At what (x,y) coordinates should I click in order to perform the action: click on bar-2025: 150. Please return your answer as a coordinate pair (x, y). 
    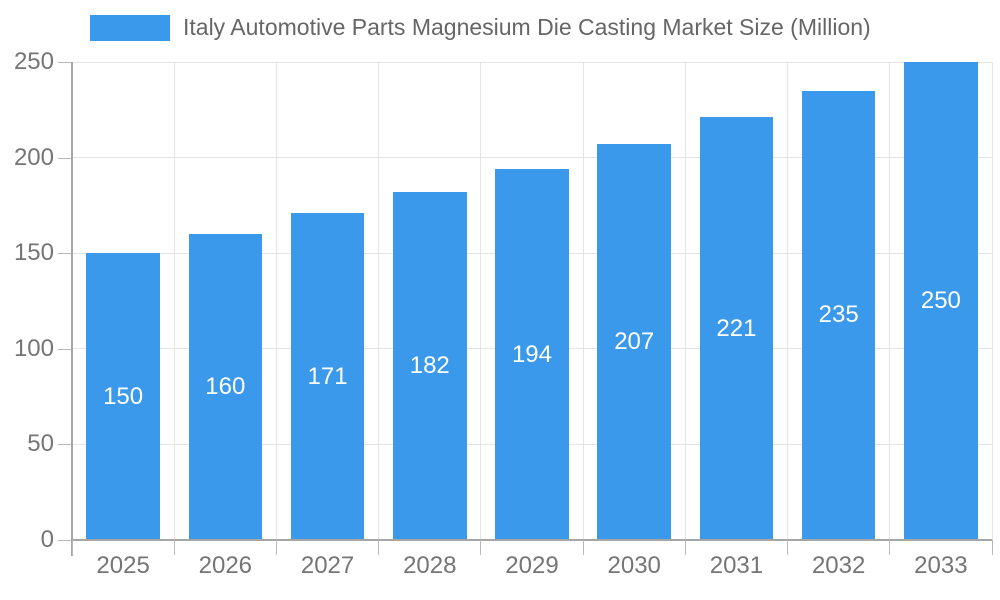
    Looking at the image, I should click on (123, 396).